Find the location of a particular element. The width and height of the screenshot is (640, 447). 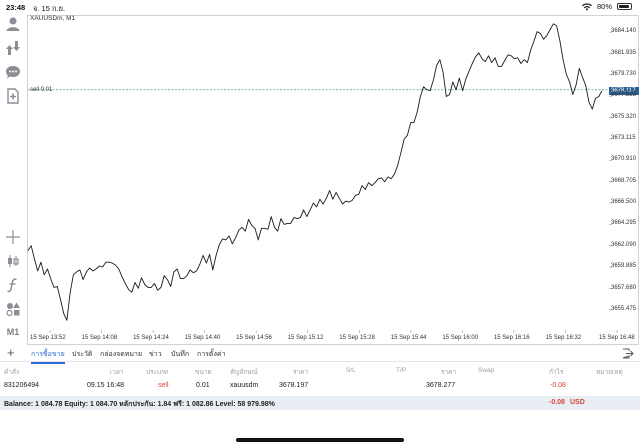

price-tick-label: 3679.730 is located at coordinates (624, 73).